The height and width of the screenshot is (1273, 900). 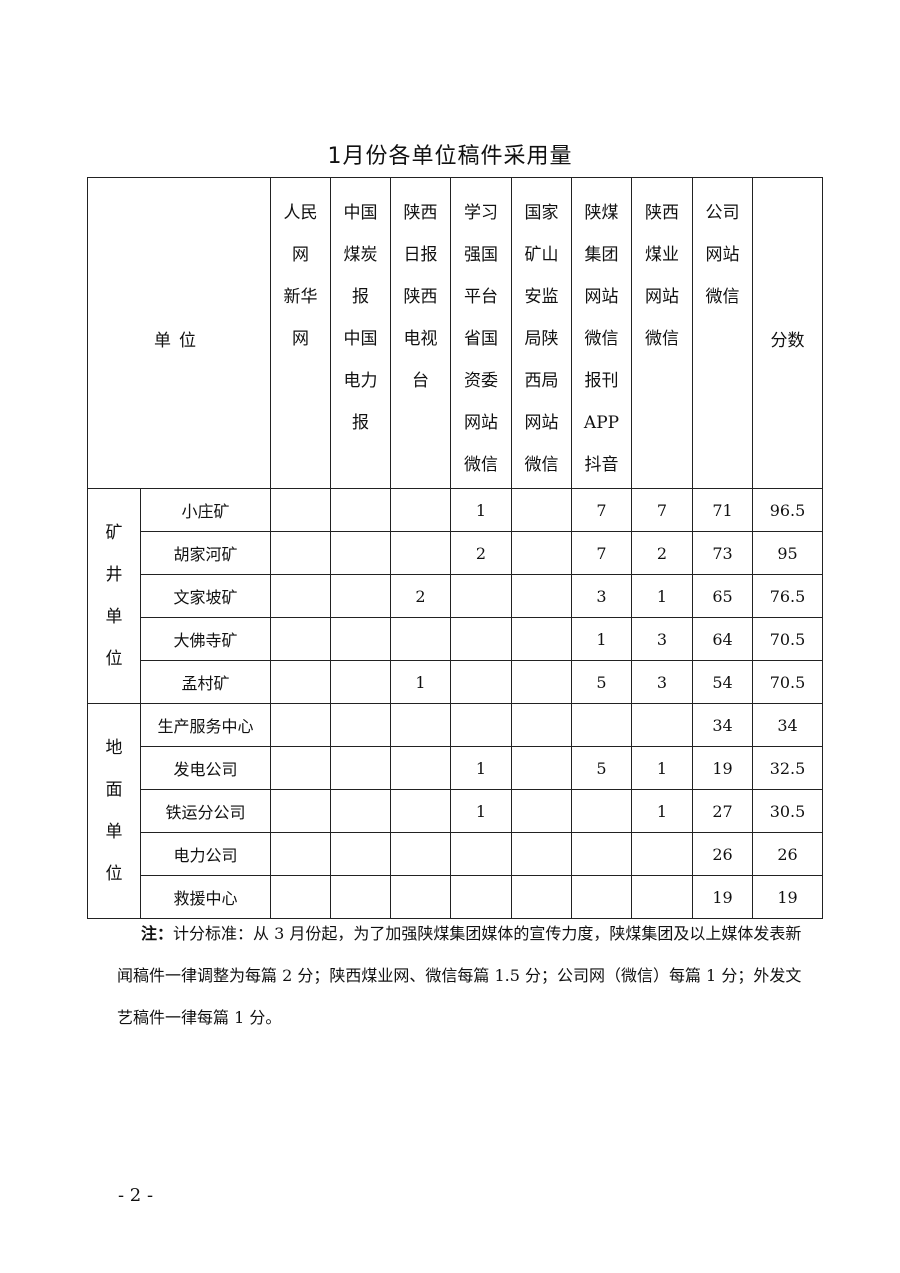 I want to click on unit-header: 单位, so click(x=179, y=333).